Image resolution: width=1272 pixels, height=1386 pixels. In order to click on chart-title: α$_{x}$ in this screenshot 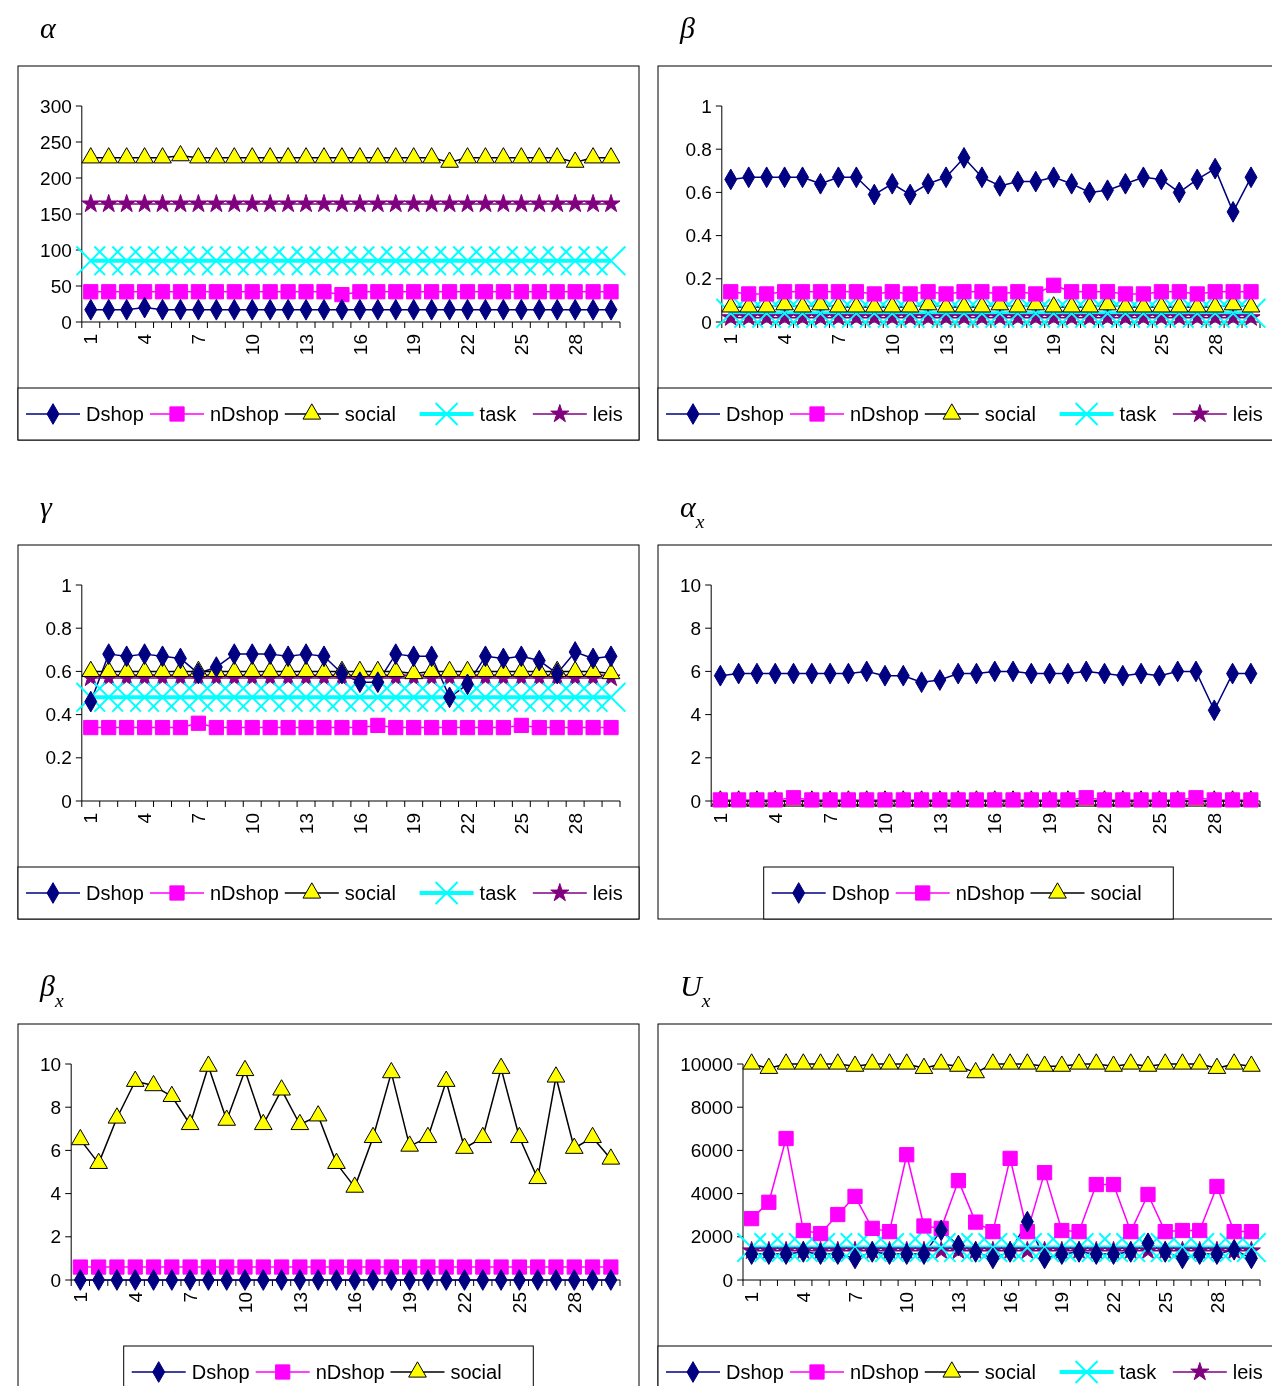, I will do `click(692, 511)`.